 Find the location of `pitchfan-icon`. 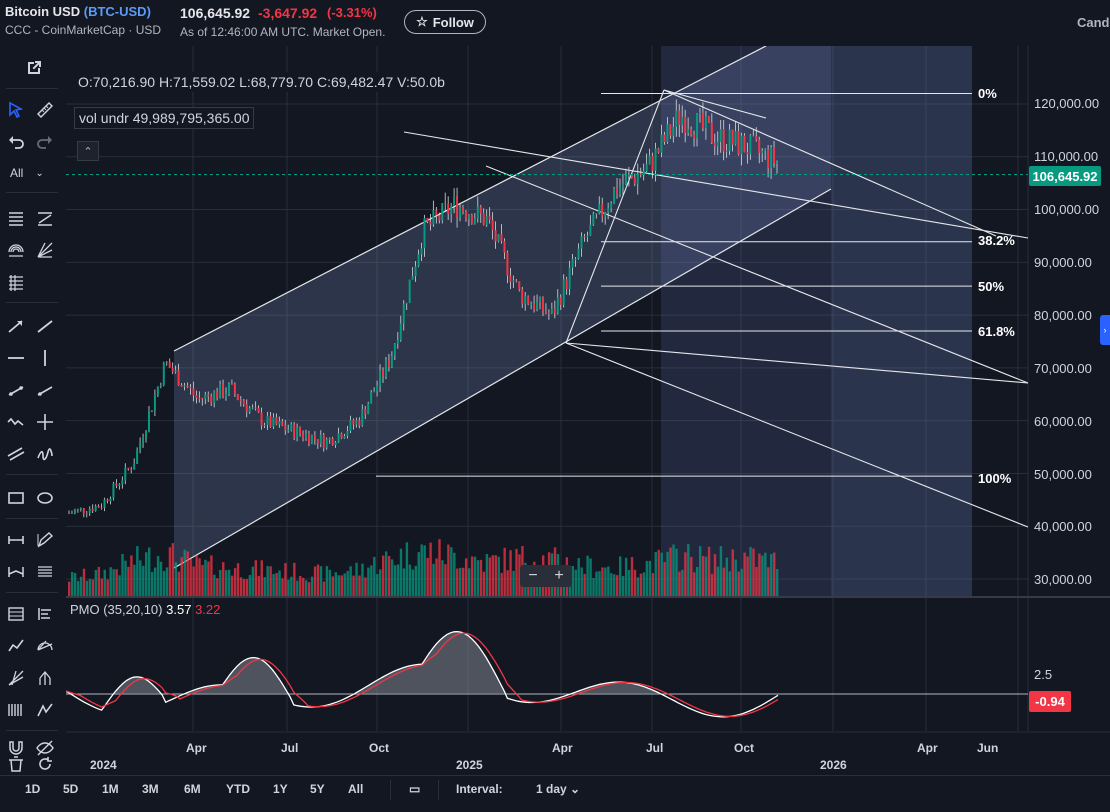

pitchfan-icon is located at coordinates (16, 678).